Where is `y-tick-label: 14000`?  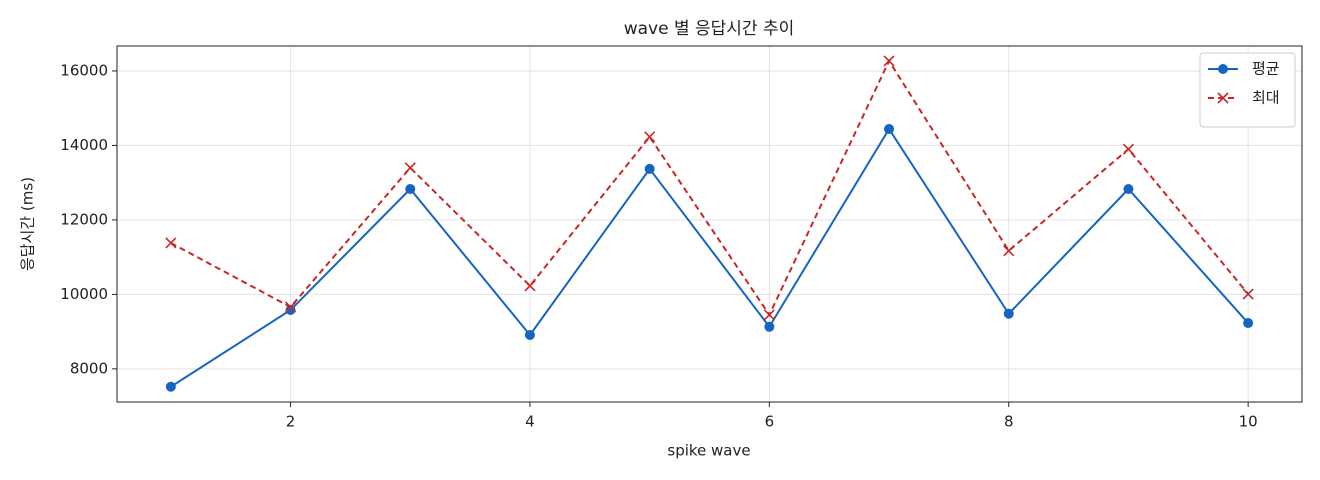 y-tick-label: 14000 is located at coordinates (84, 145).